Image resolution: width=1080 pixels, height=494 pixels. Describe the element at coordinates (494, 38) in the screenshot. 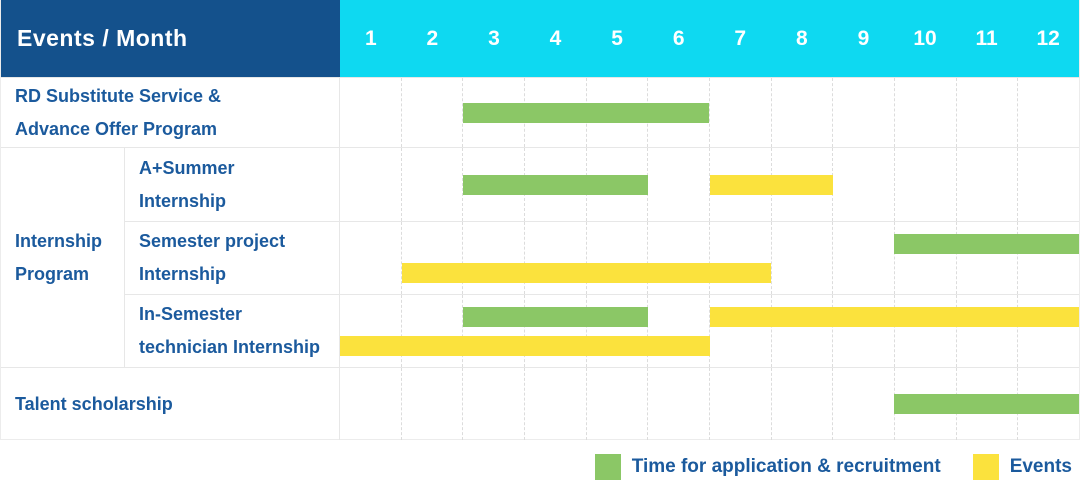

I see `month-header-3: 3` at that location.